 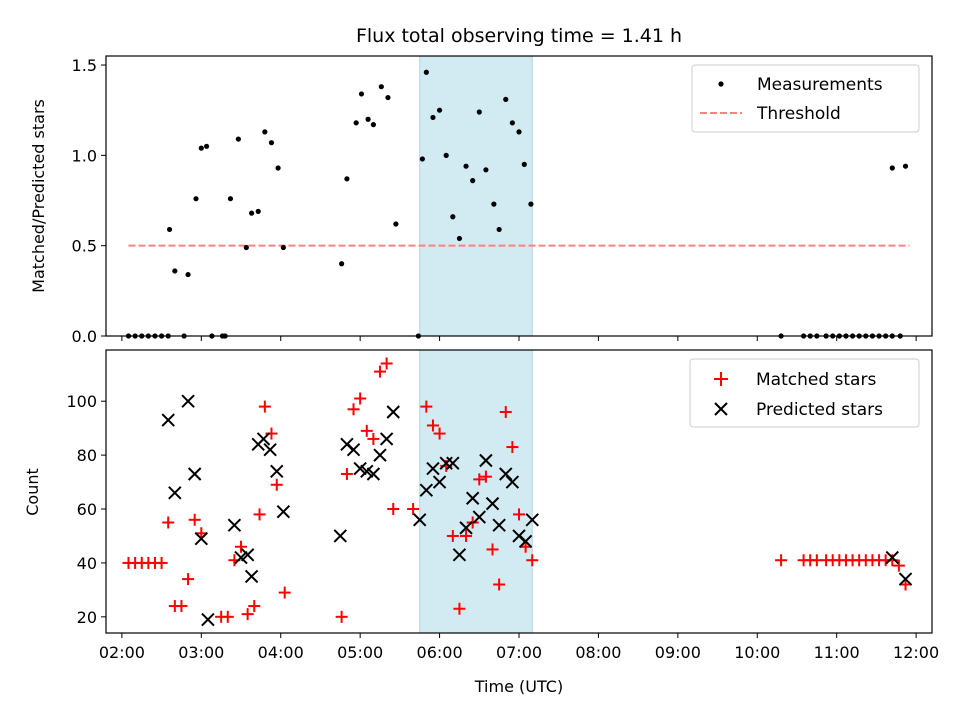 I want to click on x-tick-label: 02:00, so click(x=122, y=652).